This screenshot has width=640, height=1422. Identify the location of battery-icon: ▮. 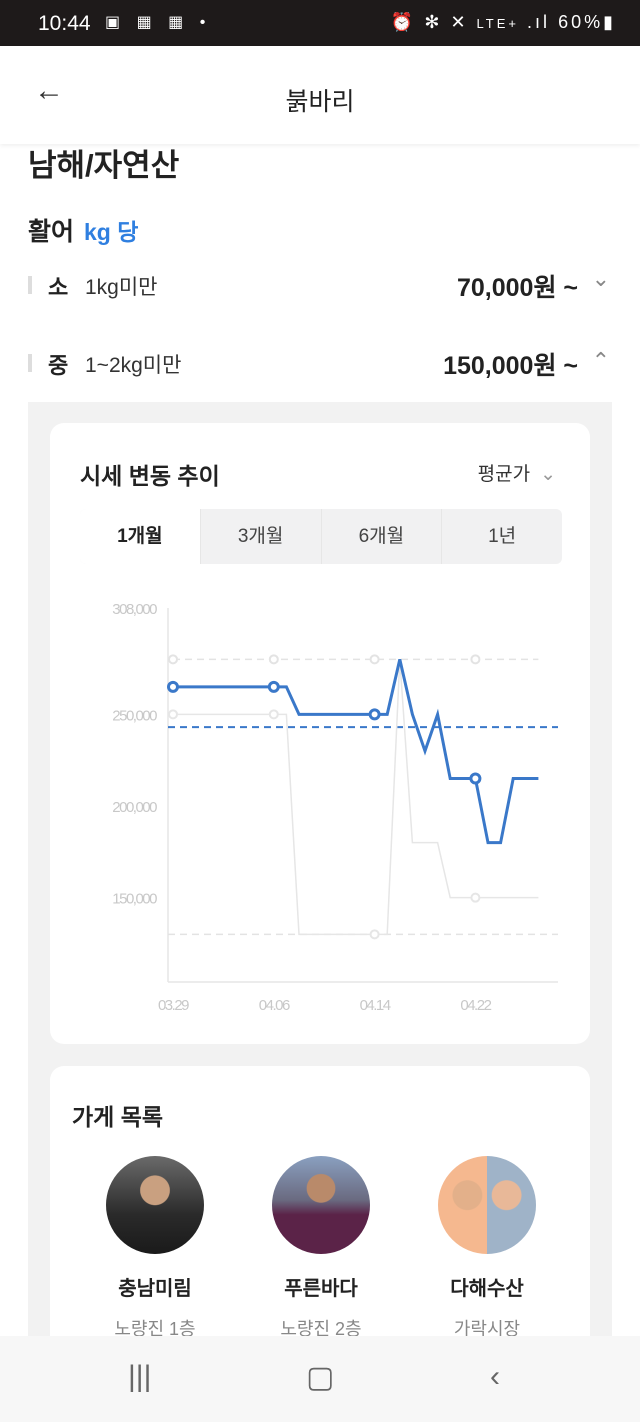
(609, 22).